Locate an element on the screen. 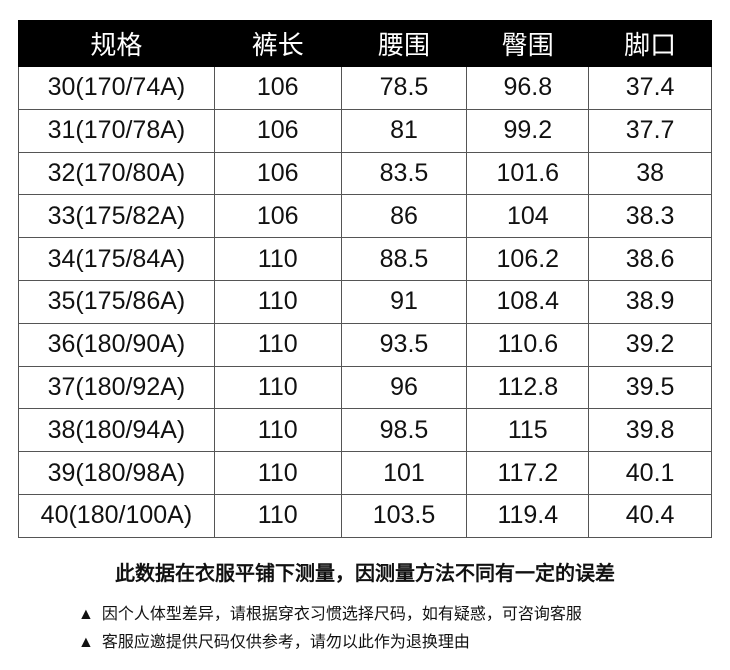  table-cell: 38.3 is located at coordinates (650, 216).